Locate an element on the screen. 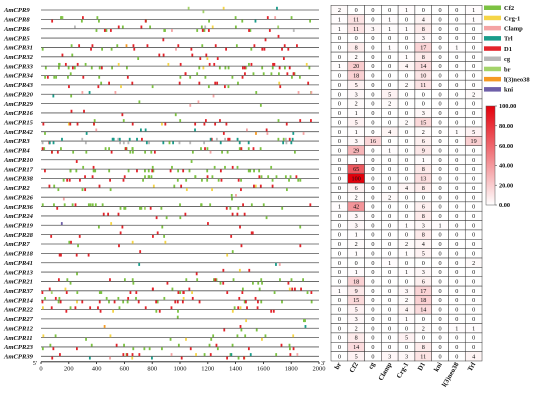 The width and height of the screenshot is (550, 401). gene-label: AmCPR9 is located at coordinates (16, 10).